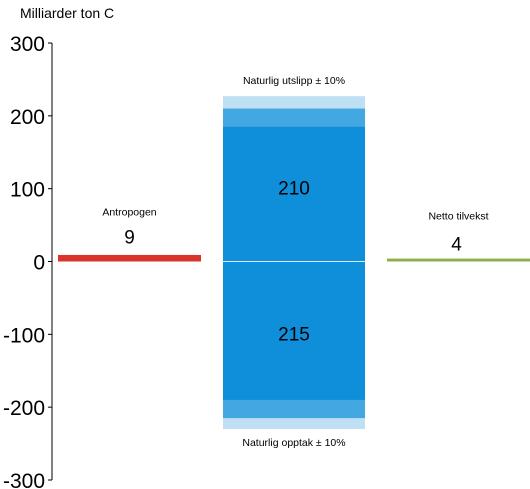 This screenshot has width=530, height=489. Describe the element at coordinates (294, 334) in the screenshot. I see `natural-uptake-value: 215` at that location.